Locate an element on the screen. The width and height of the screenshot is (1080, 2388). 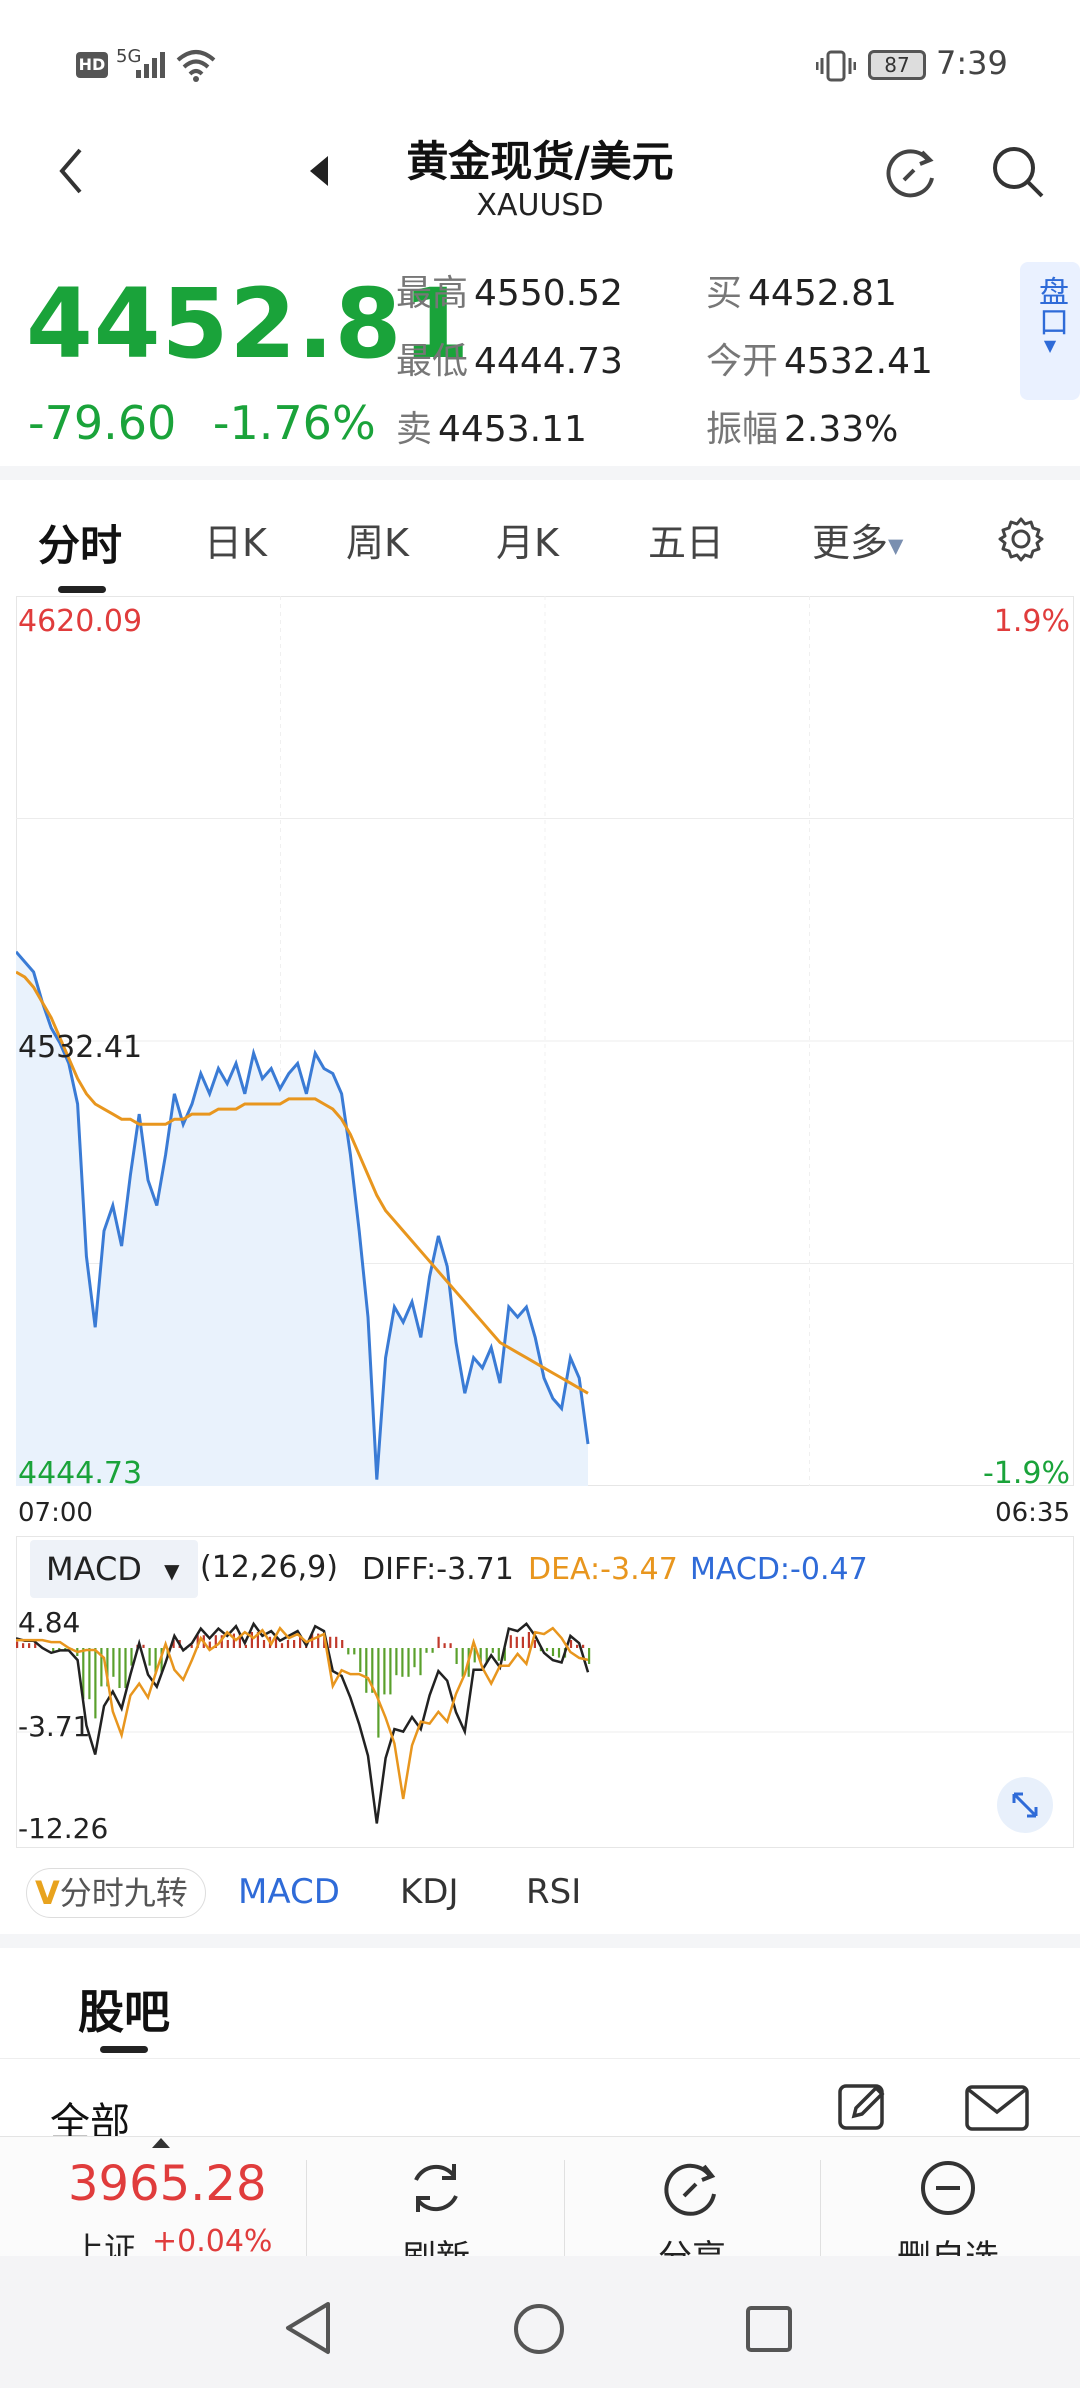
refresh-icon is located at coordinates (436, 2188).